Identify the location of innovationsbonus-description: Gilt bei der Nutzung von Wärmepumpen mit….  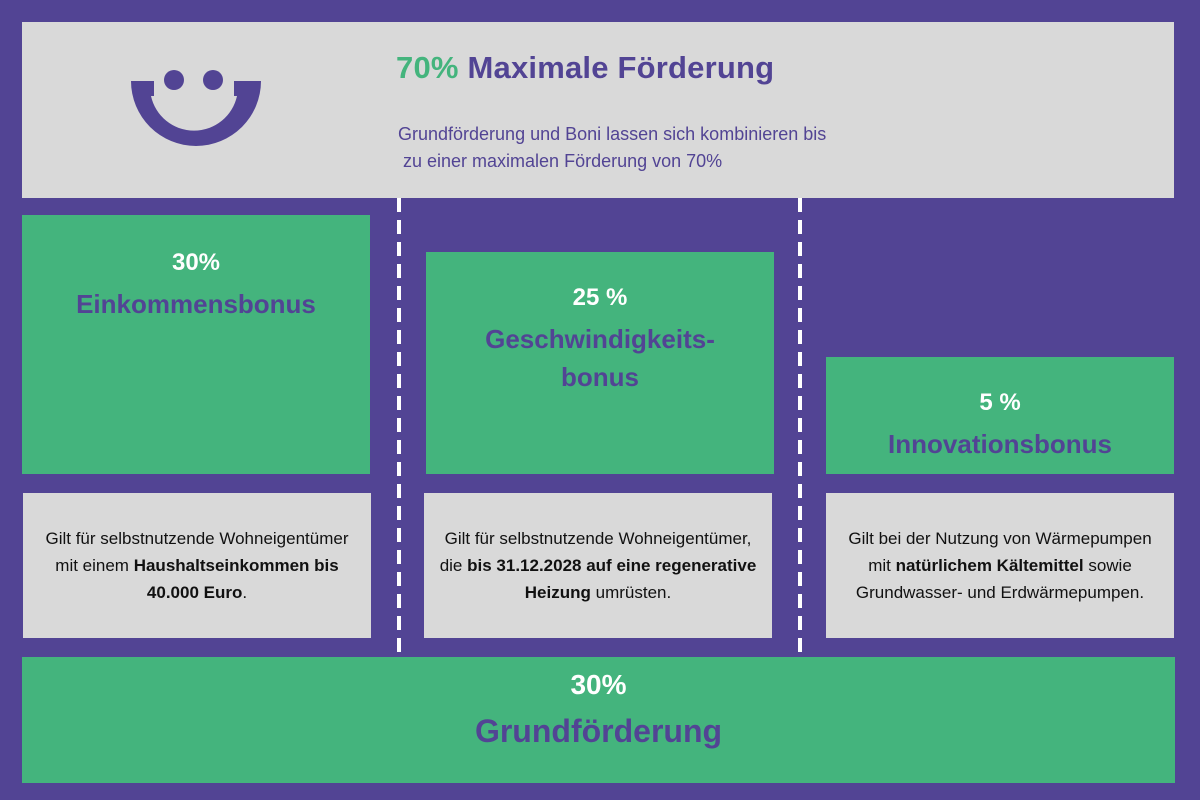
(1000, 565).